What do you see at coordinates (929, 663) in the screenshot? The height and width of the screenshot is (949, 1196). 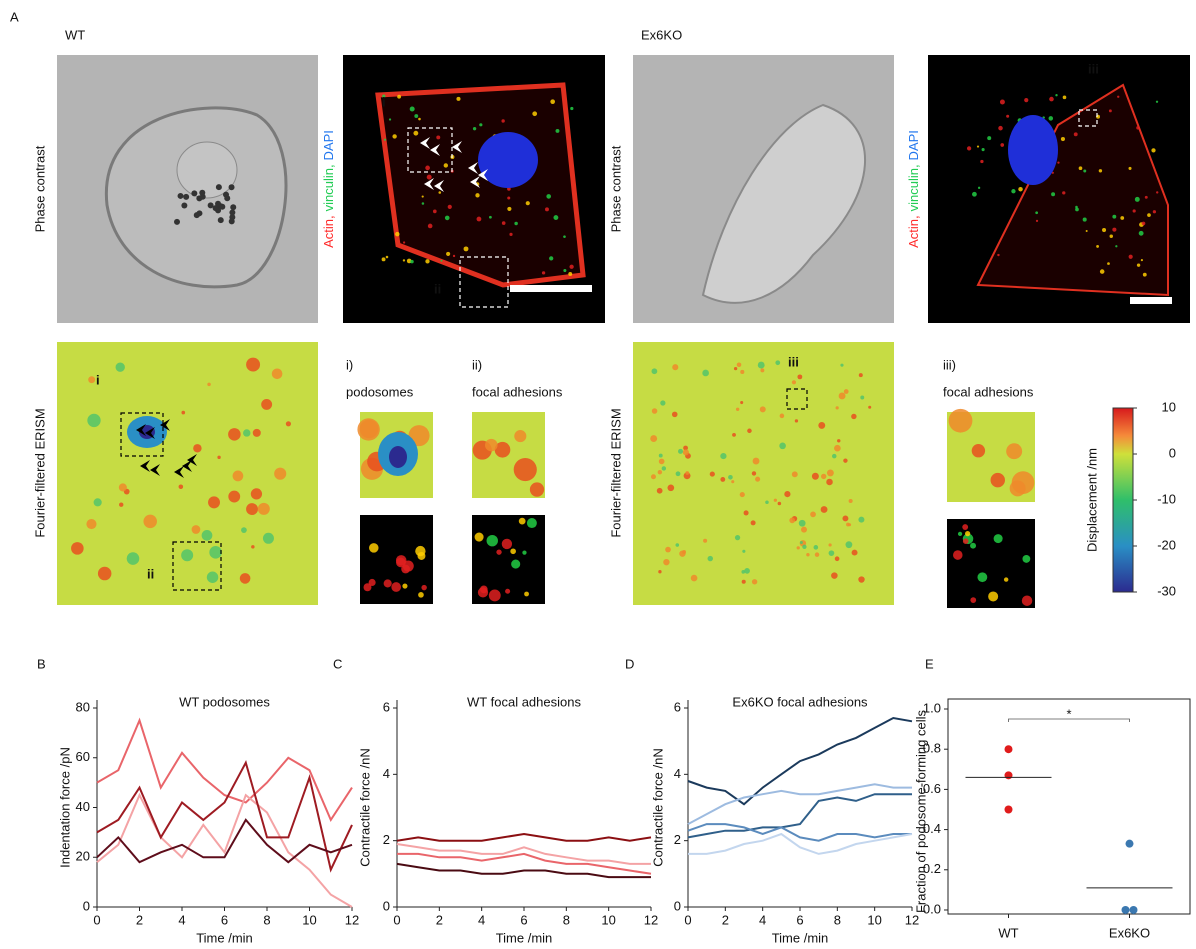 I see `panel-letter: E` at bounding box center [929, 663].